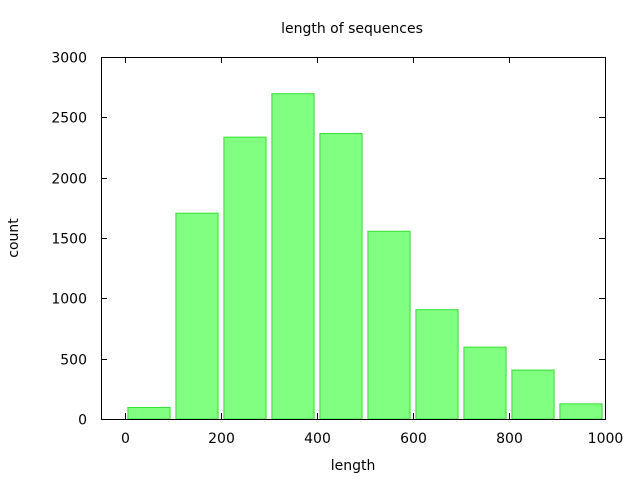 This screenshot has width=640, height=480. What do you see at coordinates (606, 439) in the screenshot?
I see `x-tick-label: 1000` at bounding box center [606, 439].